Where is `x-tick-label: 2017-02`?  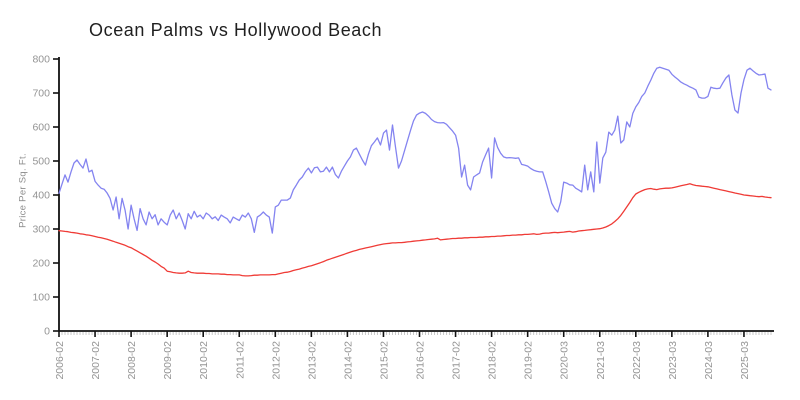 x-tick-label: 2017-02 is located at coordinates (457, 360).